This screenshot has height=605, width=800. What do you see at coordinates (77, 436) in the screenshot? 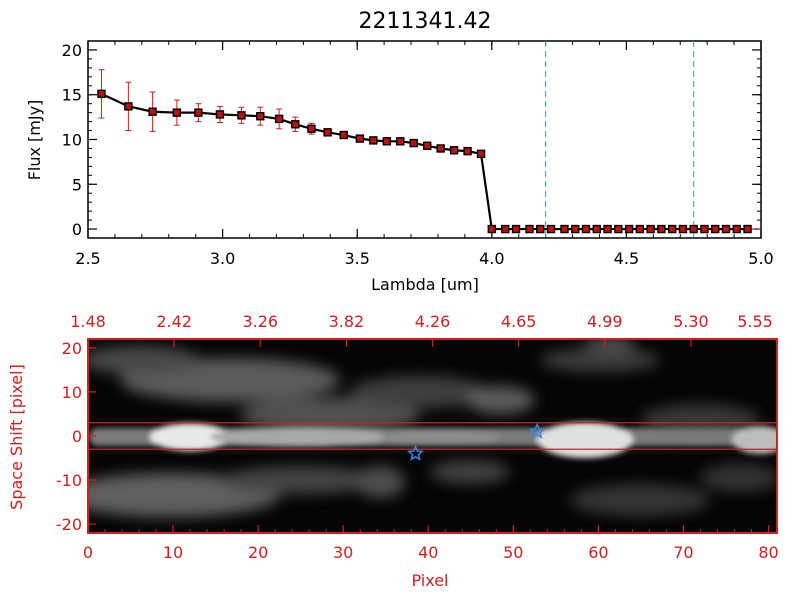
I see `image-y-tick-label: 0` at bounding box center [77, 436].